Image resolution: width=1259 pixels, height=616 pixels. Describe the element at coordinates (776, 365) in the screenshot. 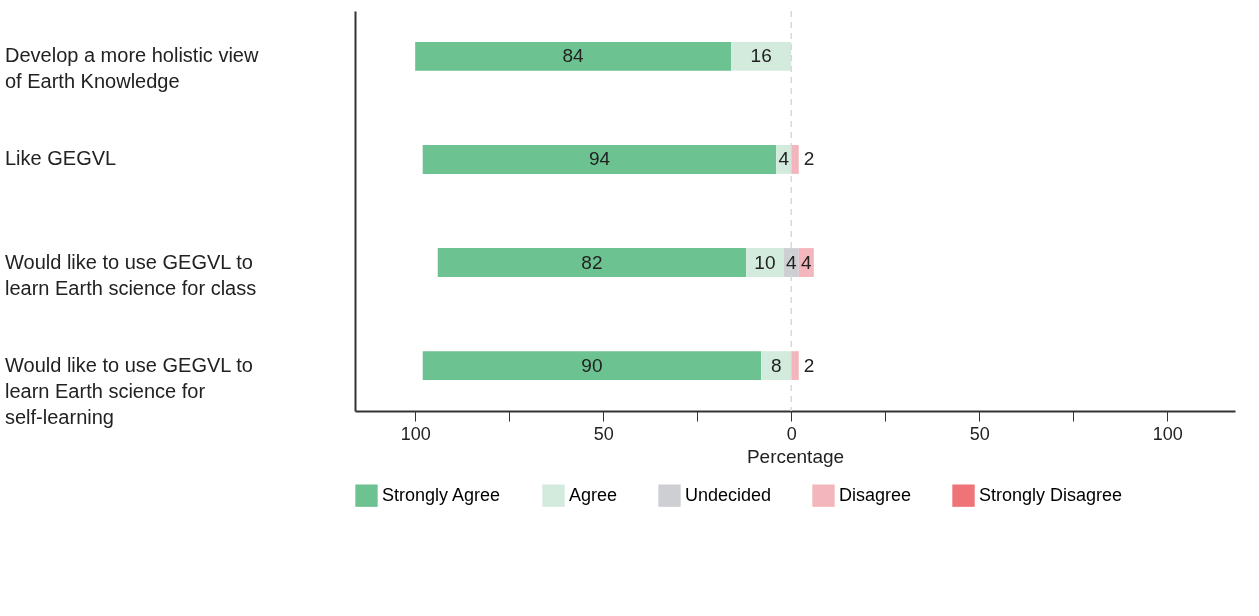

I see `data-label: 8` at that location.